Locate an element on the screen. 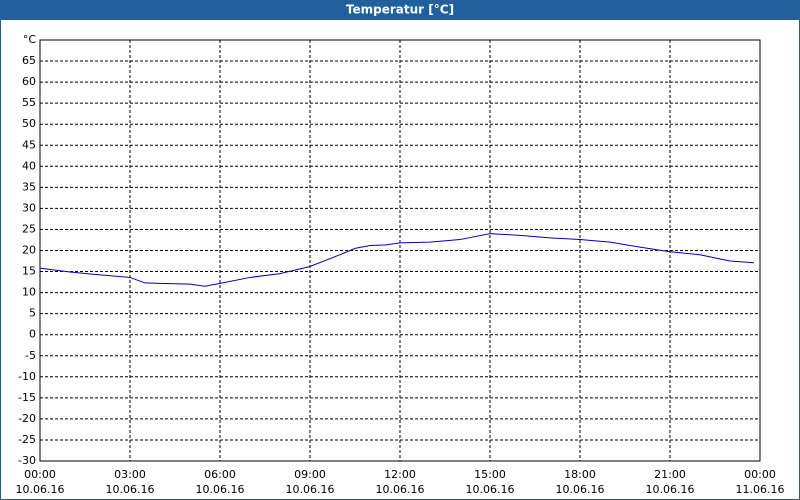 Image resolution: width=800 pixels, height=500 pixels. y-tick-label: 60 is located at coordinates (29, 81).